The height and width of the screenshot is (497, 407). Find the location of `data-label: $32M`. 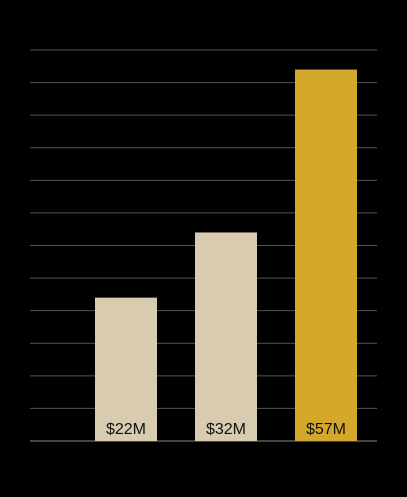

data-label: $32M is located at coordinates (226, 429).